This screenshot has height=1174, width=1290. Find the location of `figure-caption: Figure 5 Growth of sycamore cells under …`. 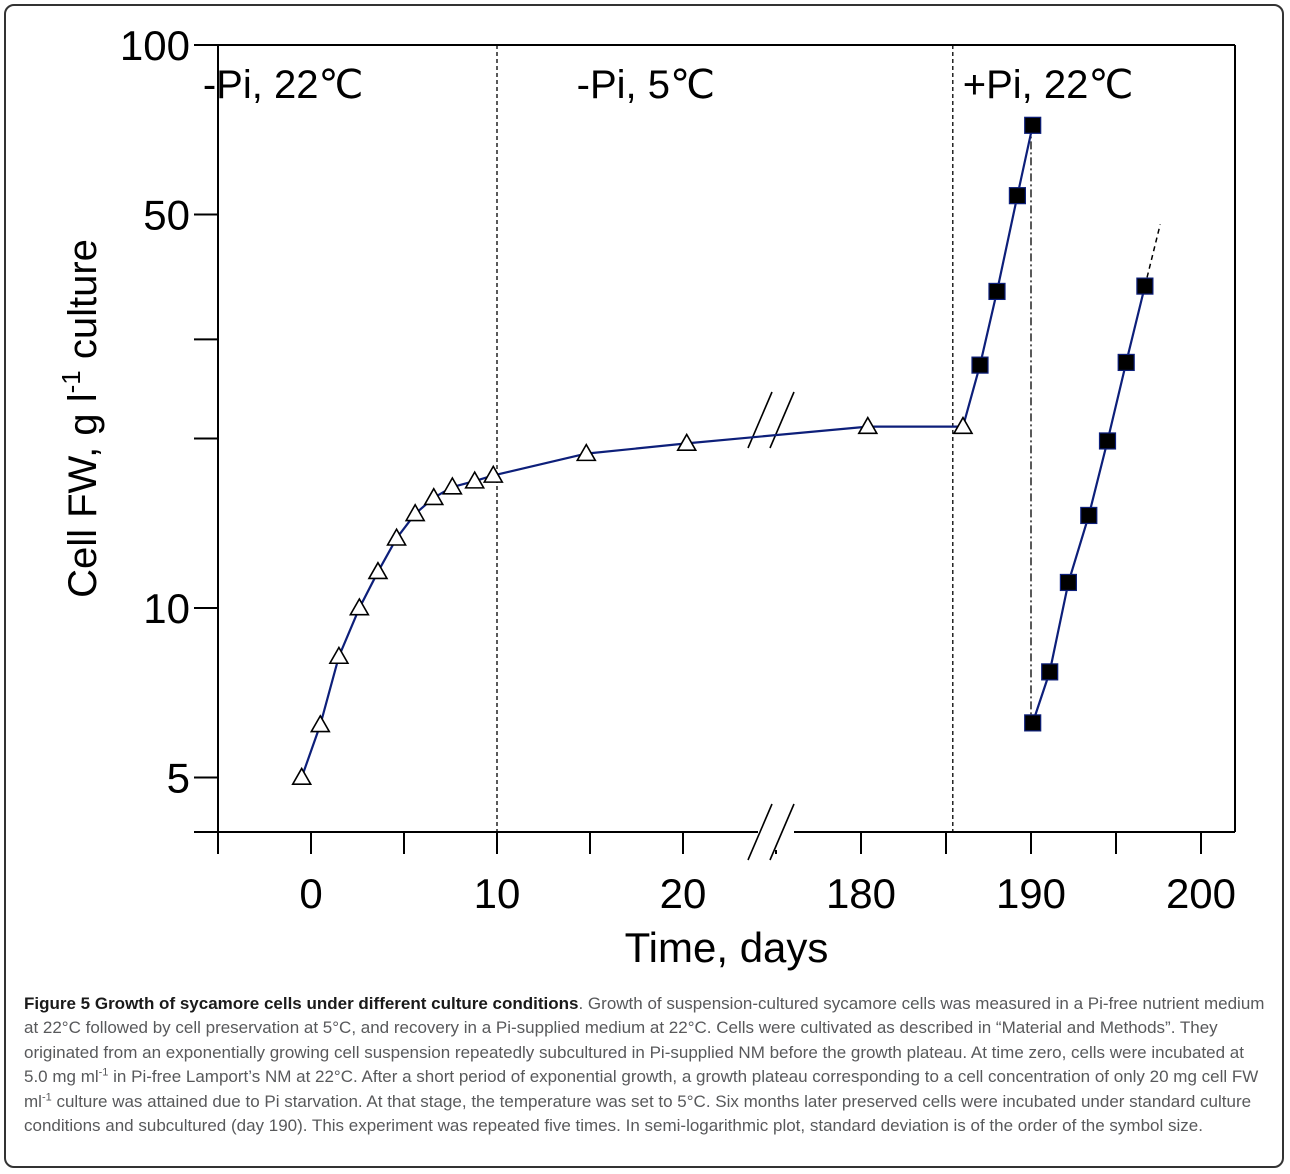

figure-caption: Figure 5 Growth of sycamore cells under … is located at coordinates (648, 1065).